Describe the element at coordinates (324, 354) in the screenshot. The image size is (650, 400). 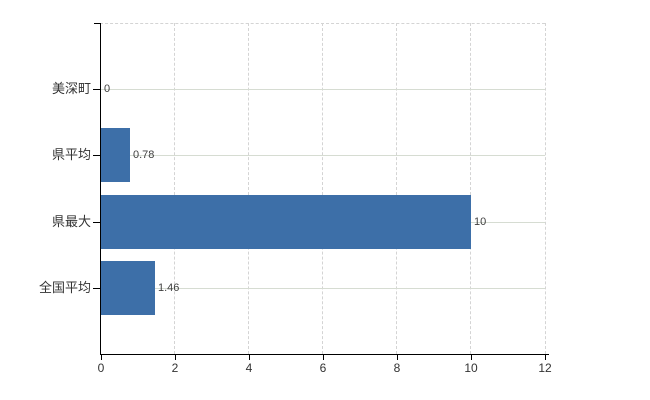
I see `x-axis-line` at that location.